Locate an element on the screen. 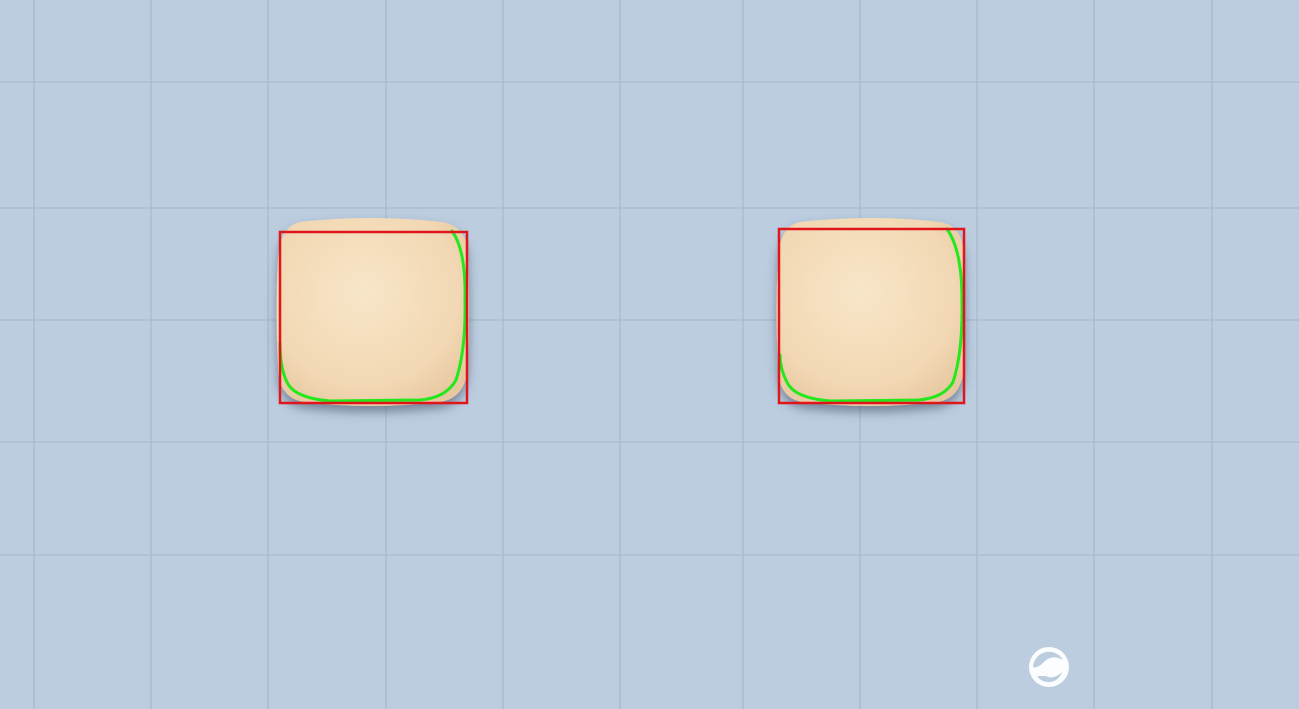  tablet-kln-bounding-box is located at coordinates (373, 317).